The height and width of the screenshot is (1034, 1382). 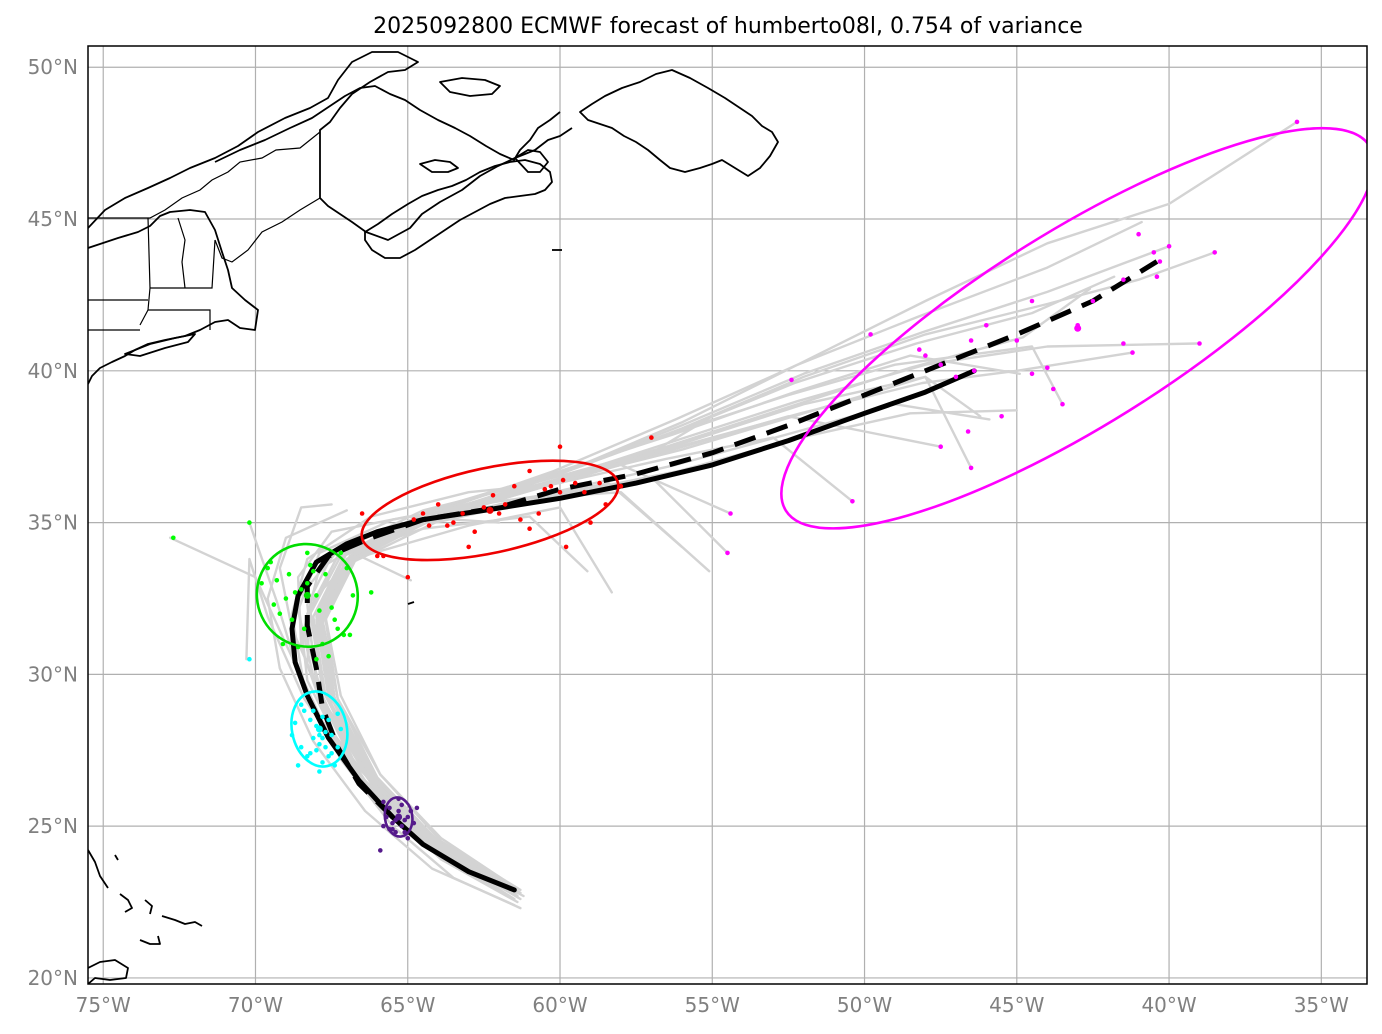 What do you see at coordinates (160, 345) in the screenshot?
I see `long-island` at bounding box center [160, 345].